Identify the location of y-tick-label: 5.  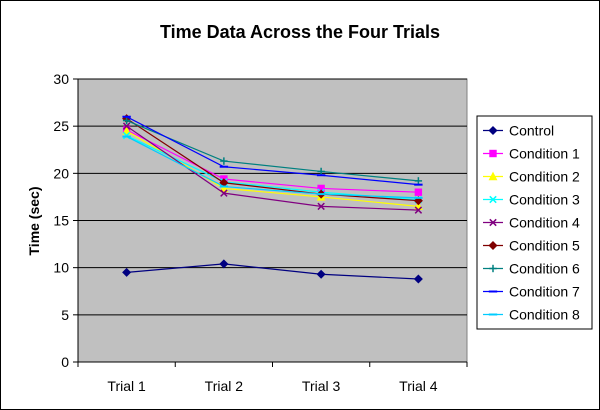
(65, 315).